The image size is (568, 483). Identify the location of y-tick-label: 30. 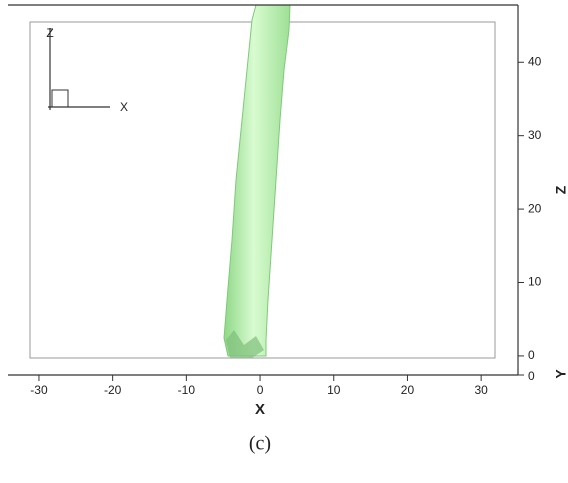
(535, 135).